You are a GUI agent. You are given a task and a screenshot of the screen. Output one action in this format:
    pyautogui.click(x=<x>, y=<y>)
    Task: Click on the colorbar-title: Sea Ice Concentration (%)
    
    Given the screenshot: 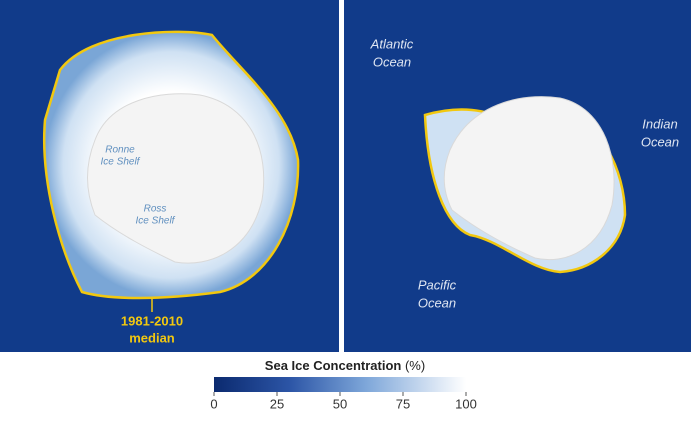 What is the action you would take?
    pyautogui.click(x=345, y=365)
    